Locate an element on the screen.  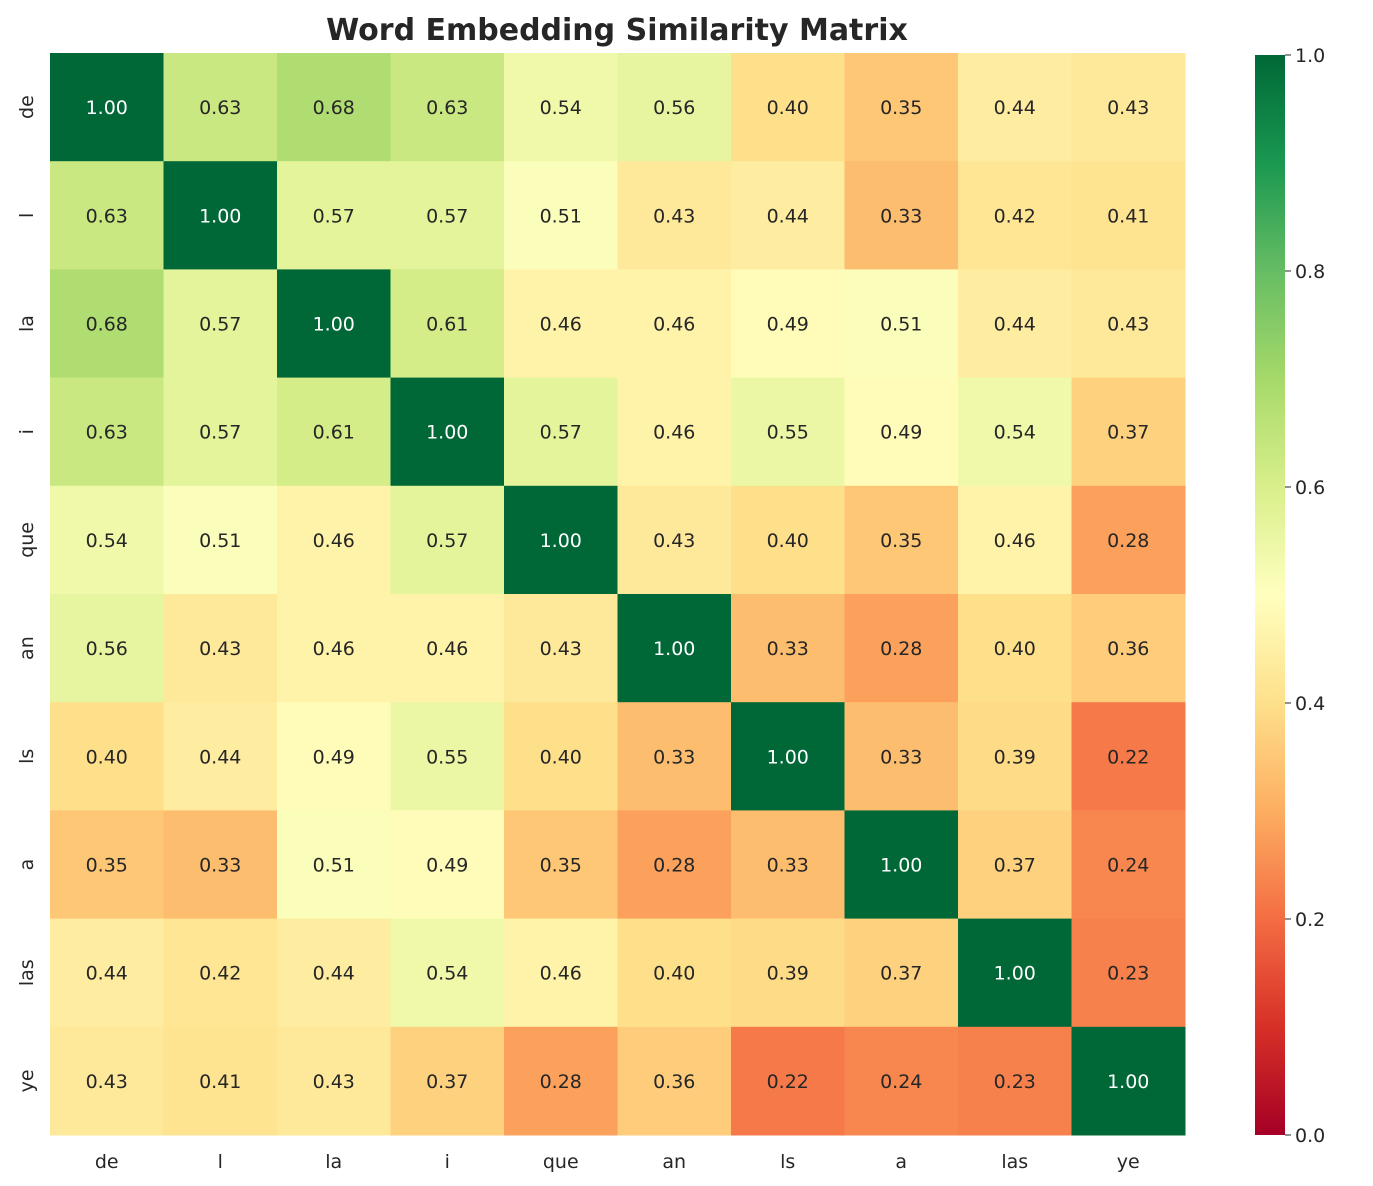
cell-annotation: 0.55 is located at coordinates (447, 757).